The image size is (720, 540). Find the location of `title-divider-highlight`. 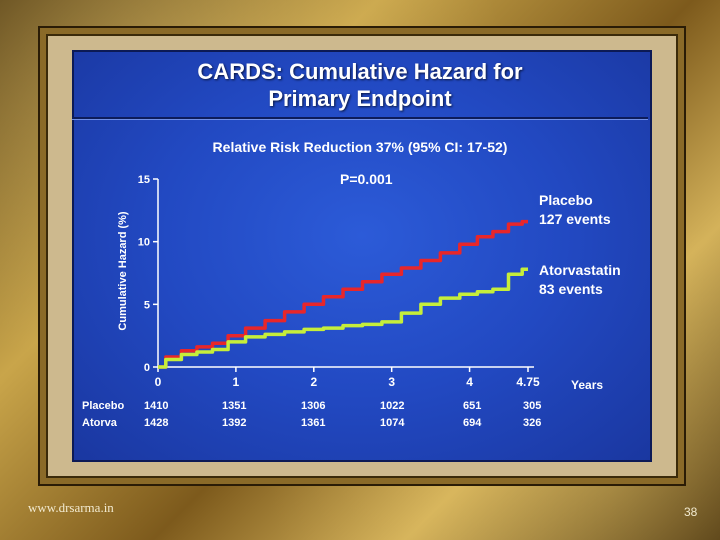

title-divider-highlight is located at coordinates (360, 119).